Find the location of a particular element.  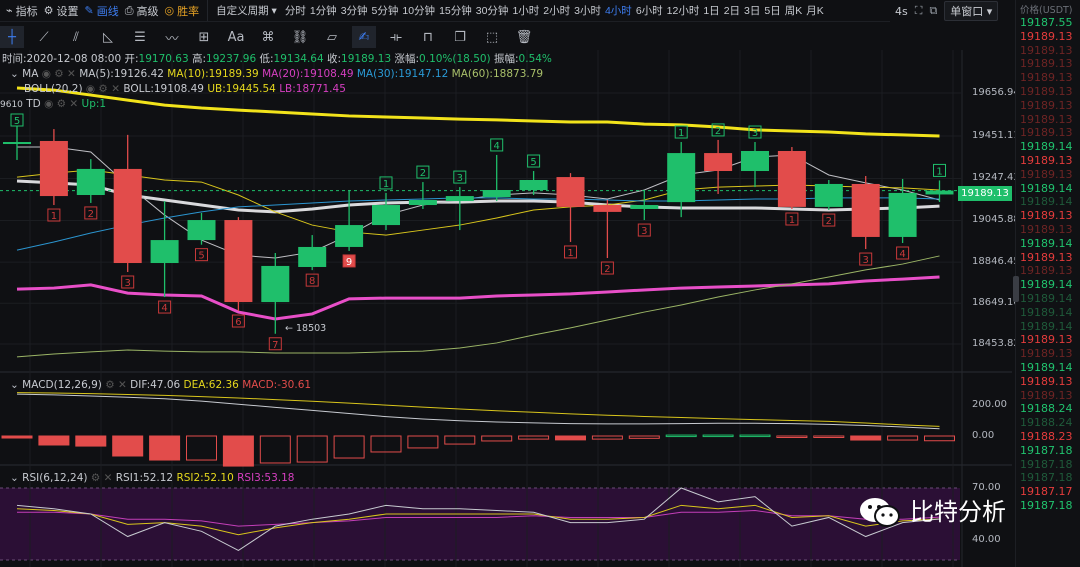

rsi3-line is located at coordinates (478, 518).